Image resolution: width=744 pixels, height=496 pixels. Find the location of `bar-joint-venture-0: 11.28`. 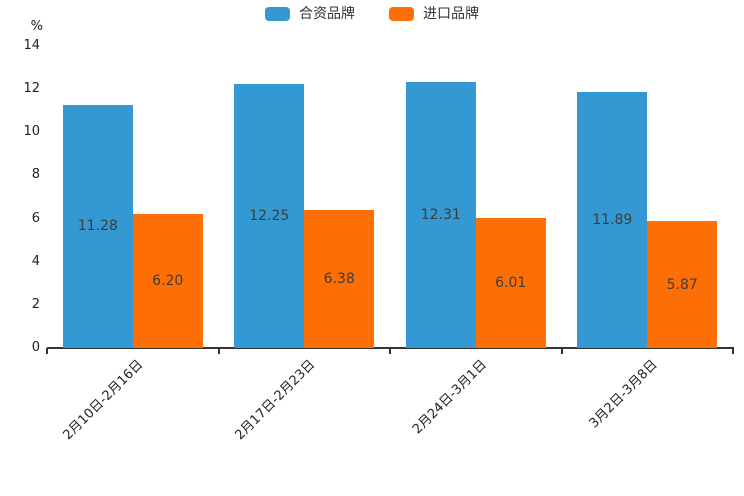

bar-joint-venture-0: 11.28 is located at coordinates (97, 226).